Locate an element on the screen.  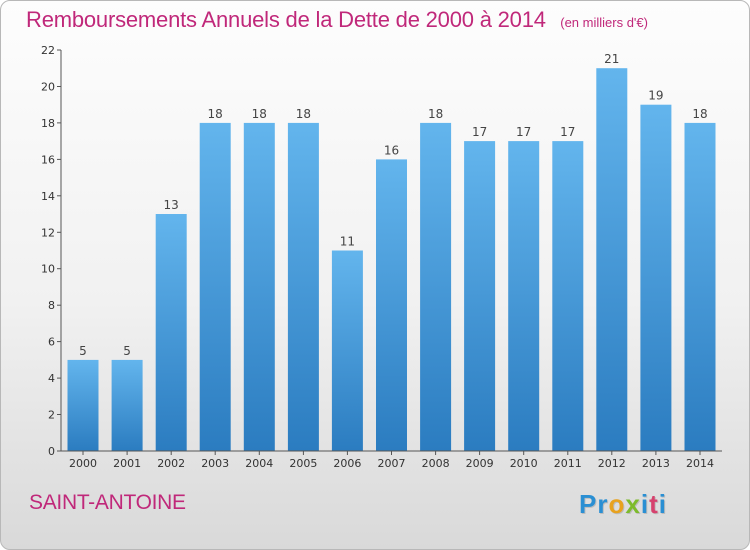
y-tick-label: 20 is located at coordinates (48, 87).